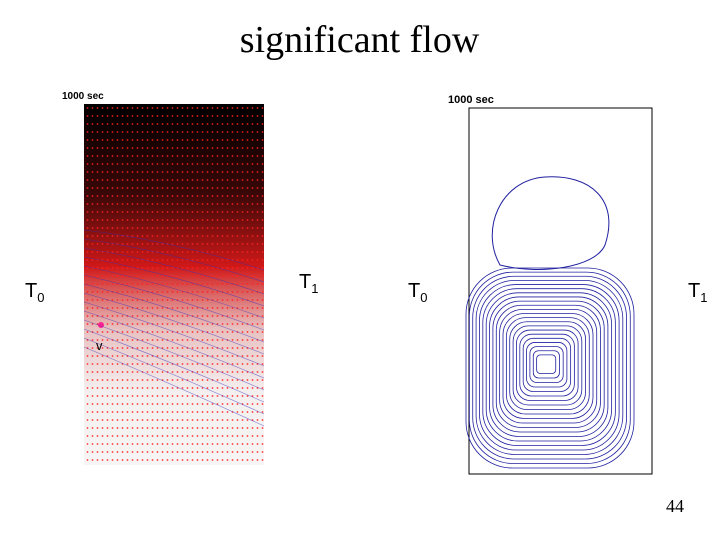 The width and height of the screenshot is (719, 539). What do you see at coordinates (359, 40) in the screenshot?
I see `slide-title: significant flow` at bounding box center [359, 40].